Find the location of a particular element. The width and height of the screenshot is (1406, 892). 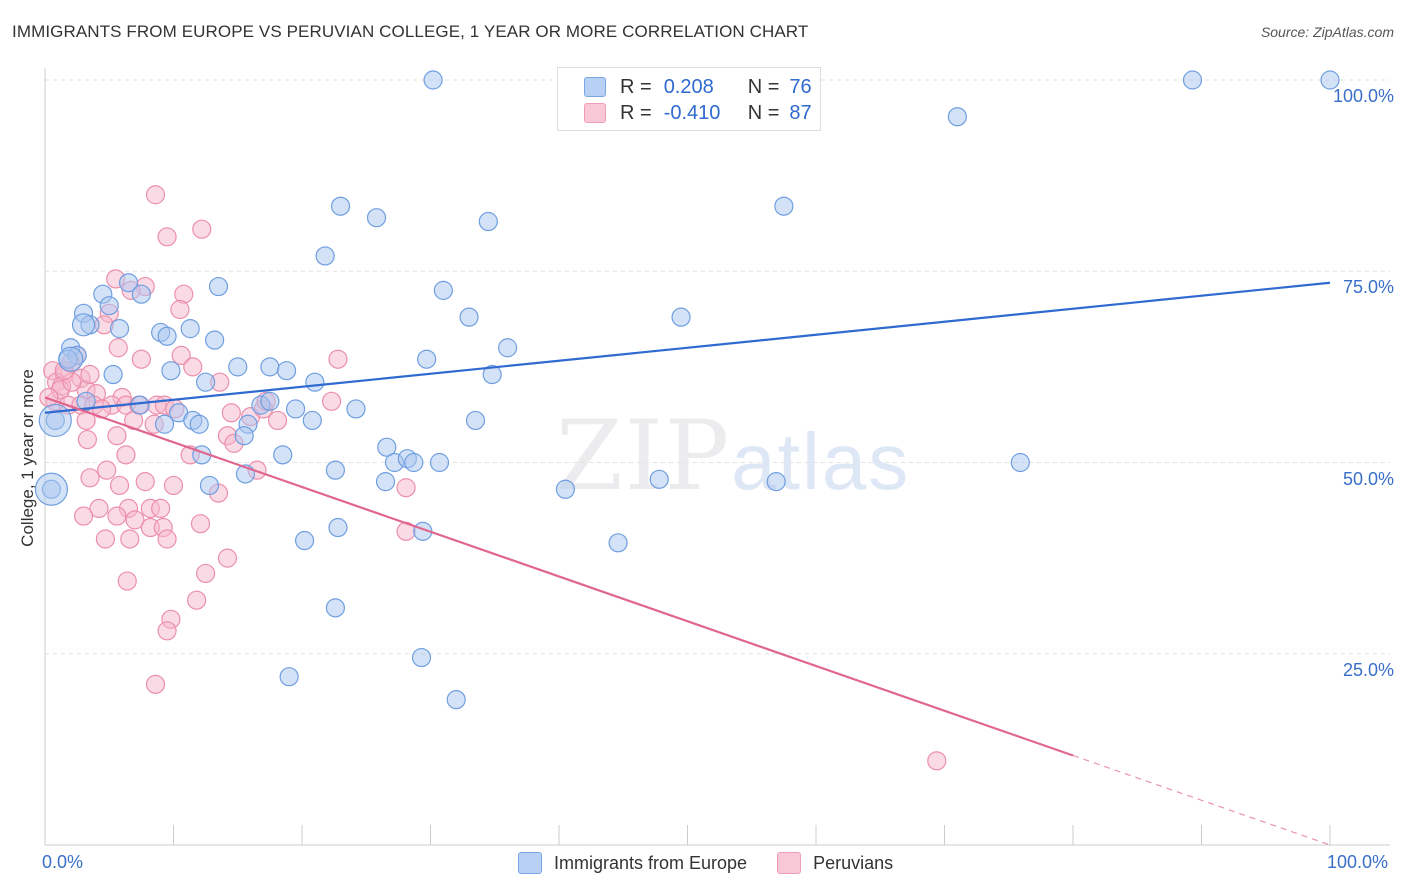

peruvians-trend-extension is located at coordinates (1201, 800).